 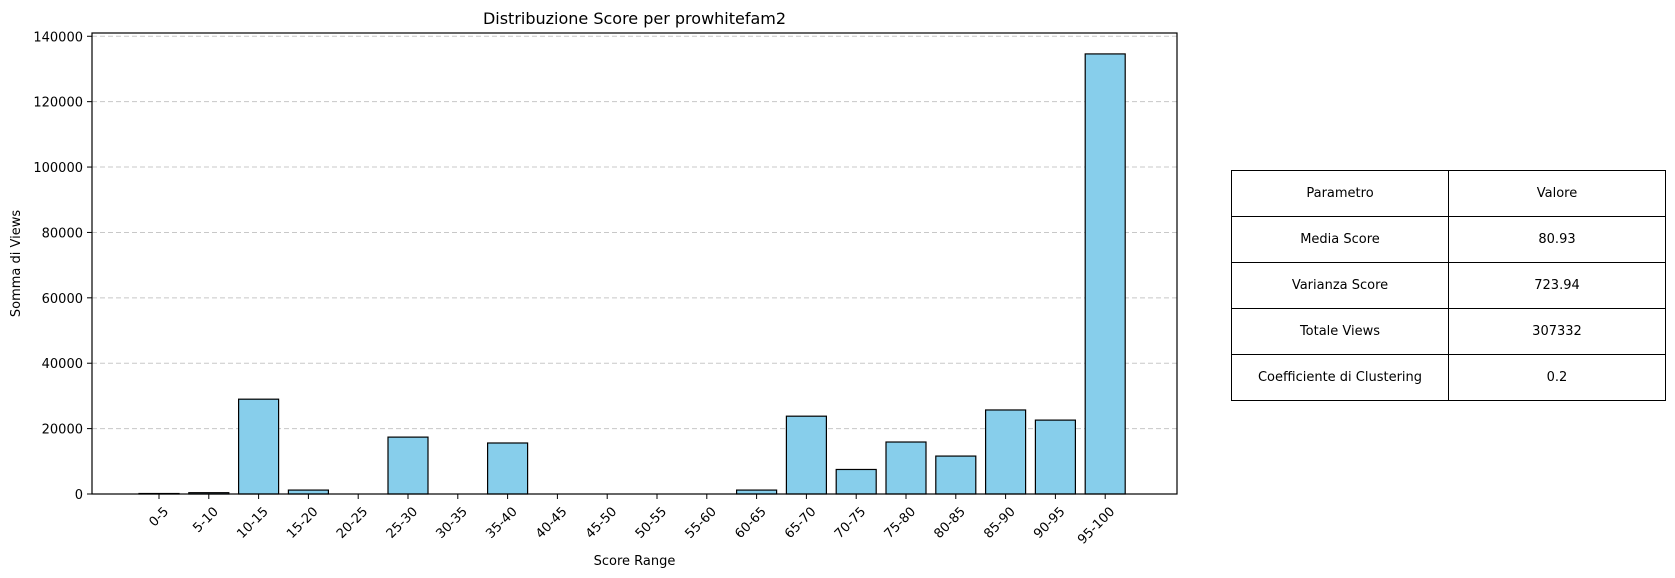 I want to click on table-cell-value: 80.93, so click(x=1557, y=239).